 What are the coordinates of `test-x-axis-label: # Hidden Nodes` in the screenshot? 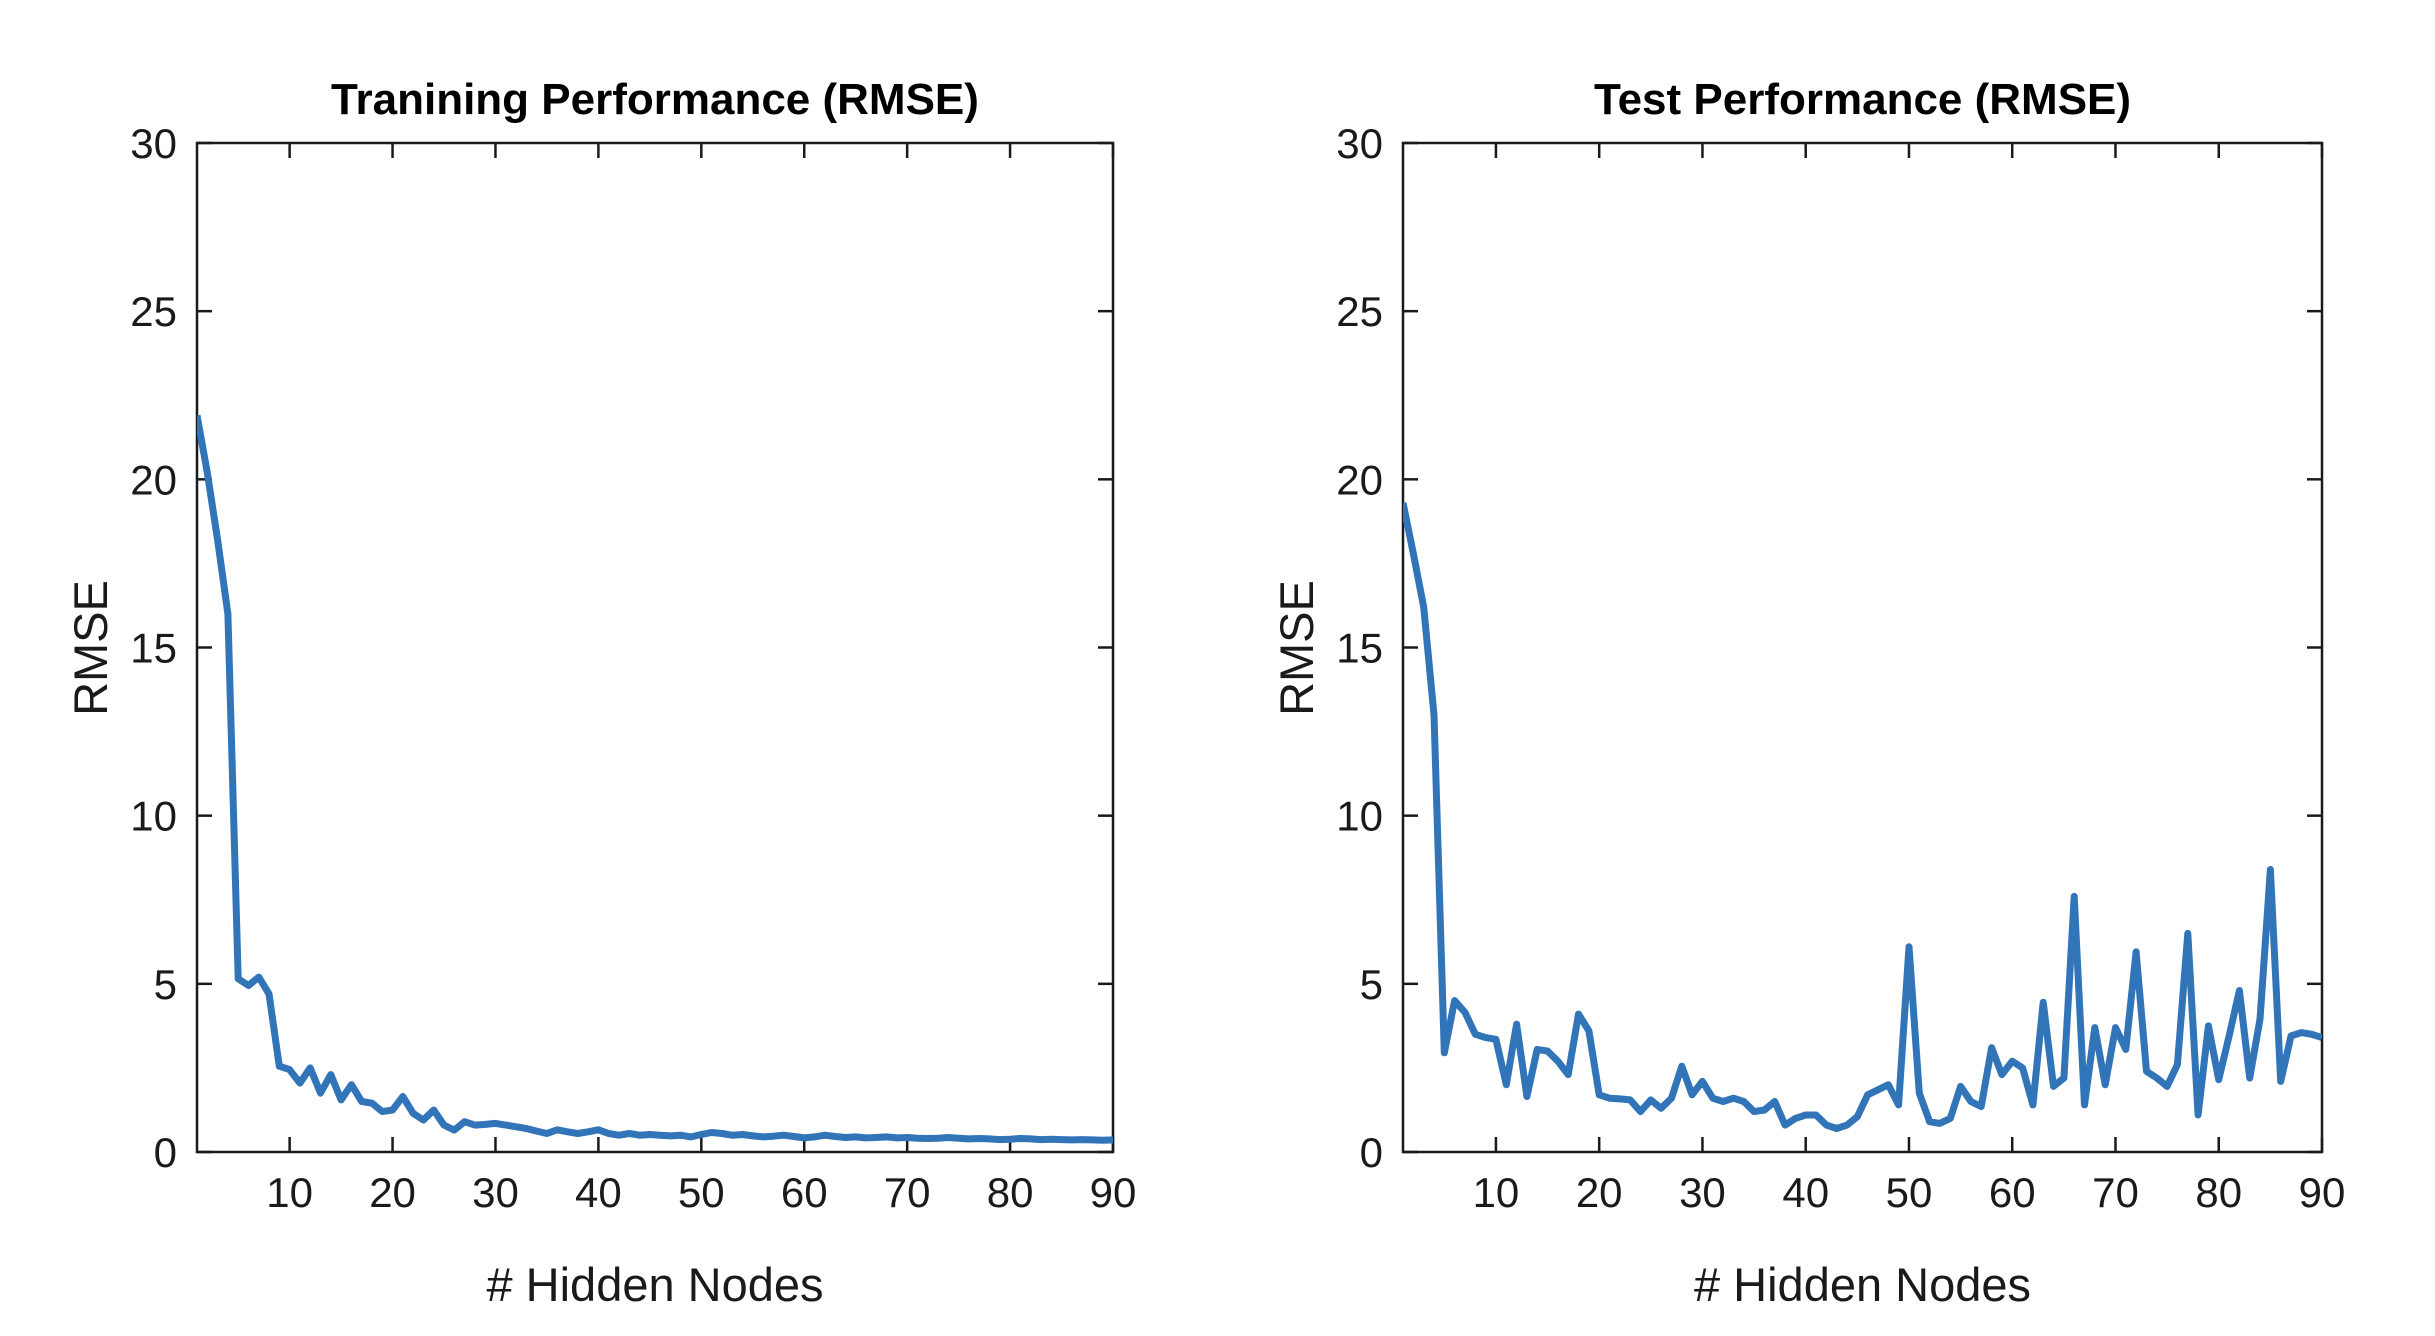 It's located at (1862, 1284).